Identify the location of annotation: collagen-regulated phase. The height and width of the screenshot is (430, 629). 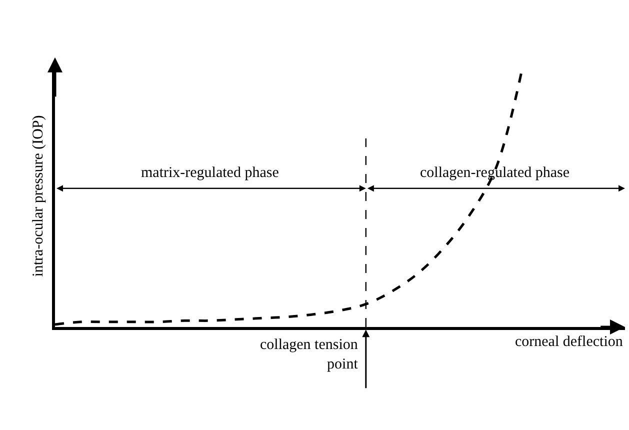
(495, 173).